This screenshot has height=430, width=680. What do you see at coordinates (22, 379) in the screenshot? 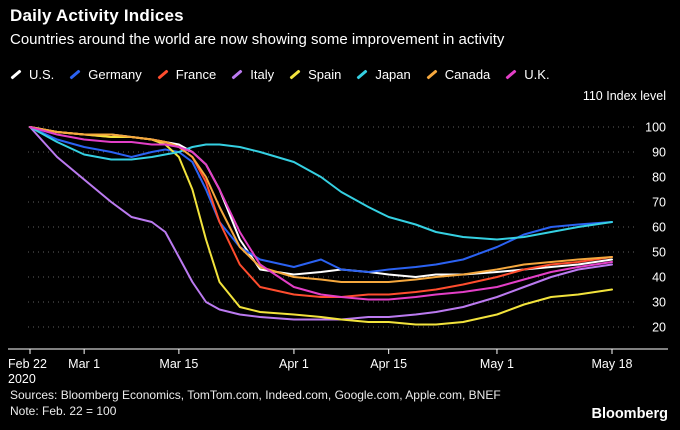
I see `x-tick-sublabel: 2020` at bounding box center [22, 379].